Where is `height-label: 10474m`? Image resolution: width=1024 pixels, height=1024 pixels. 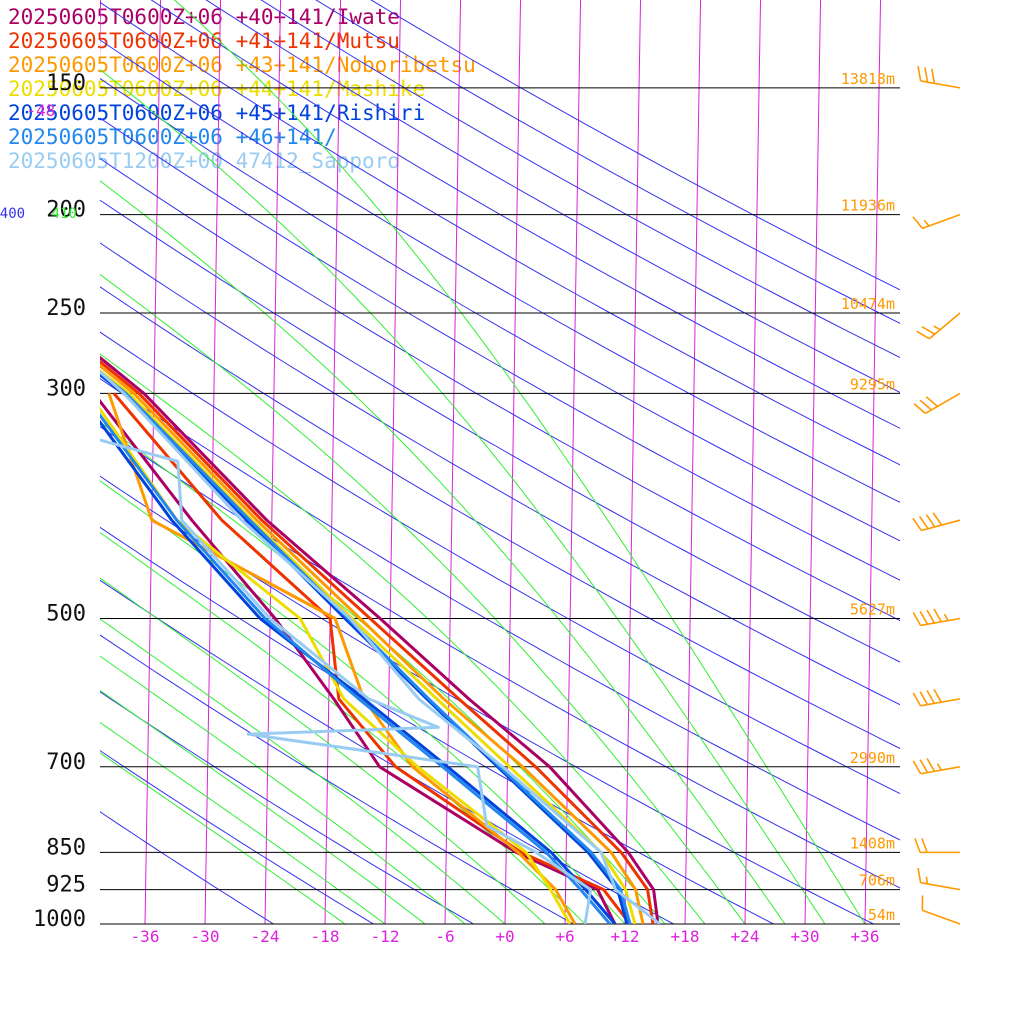
height-label: 10474m is located at coordinates (868, 304).